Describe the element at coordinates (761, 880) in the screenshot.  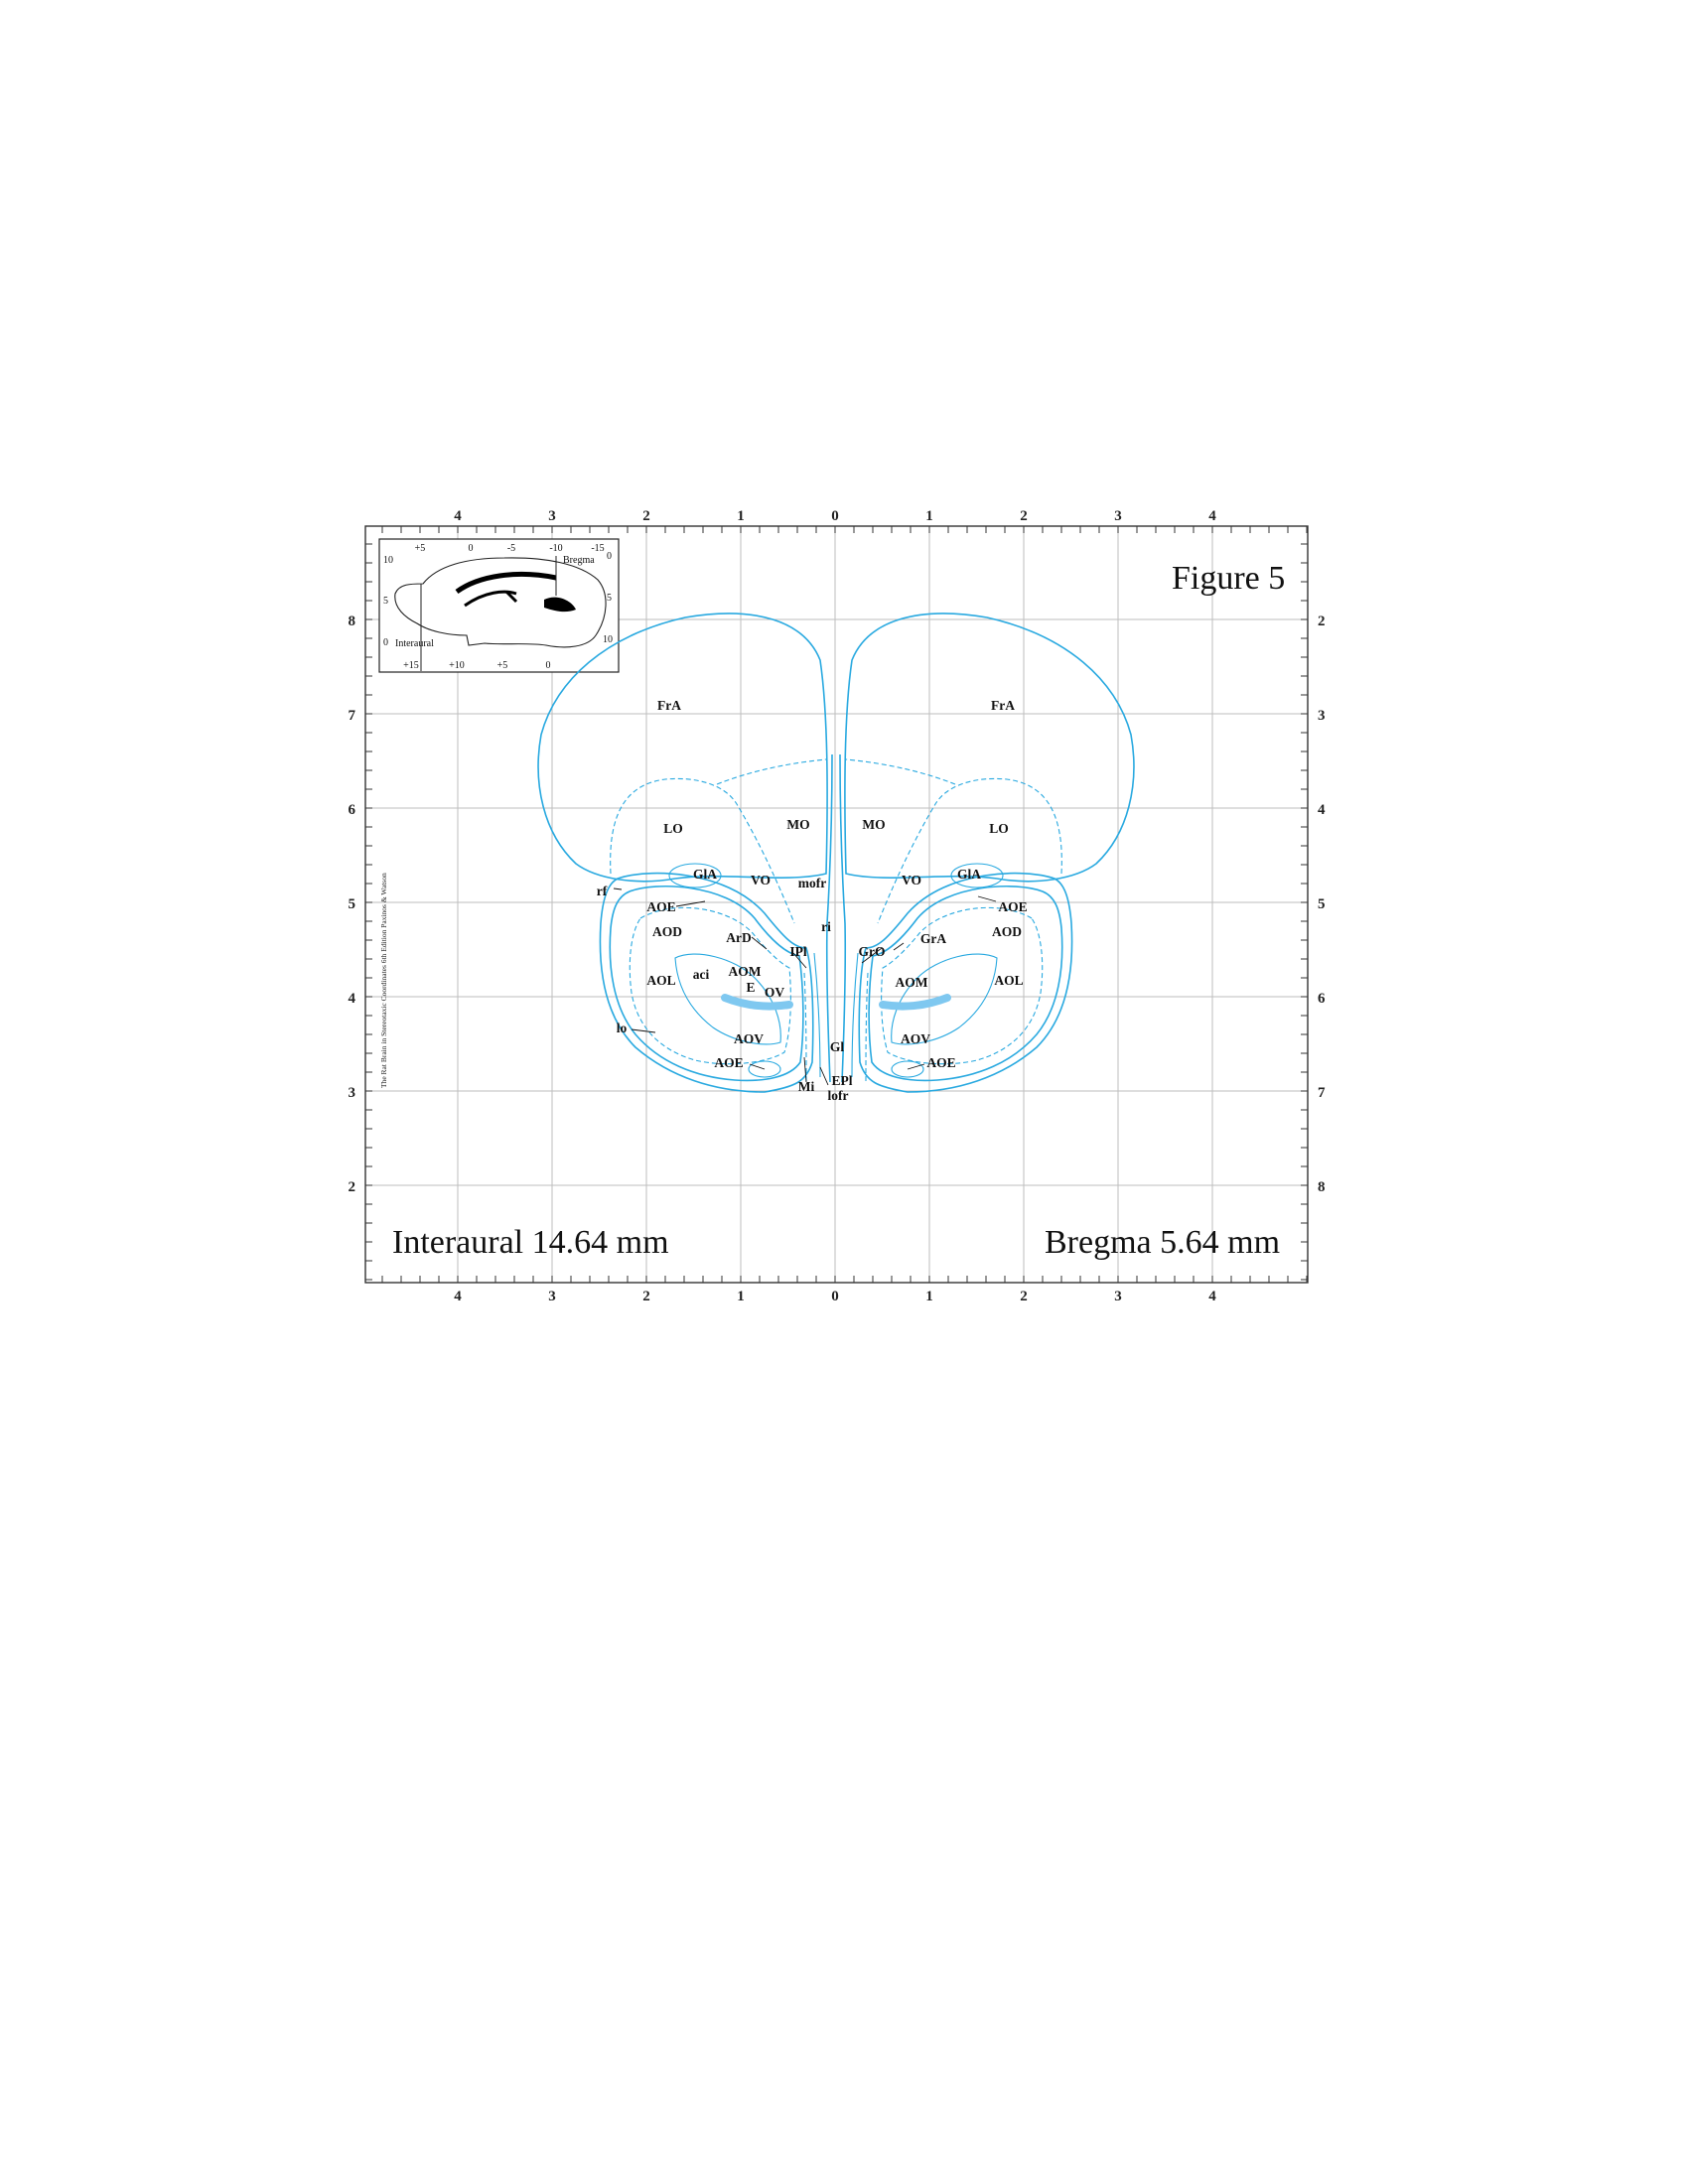
I see `label-vo-left: VO` at that location.